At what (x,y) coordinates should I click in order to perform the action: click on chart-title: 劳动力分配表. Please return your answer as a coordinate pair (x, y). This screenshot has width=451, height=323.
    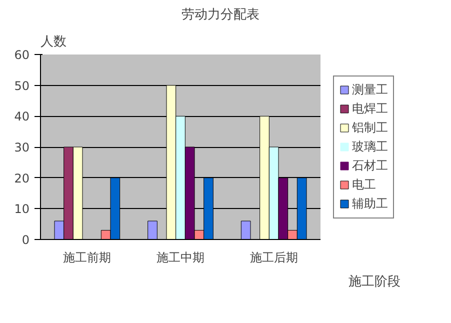
    Looking at the image, I should click on (221, 15).